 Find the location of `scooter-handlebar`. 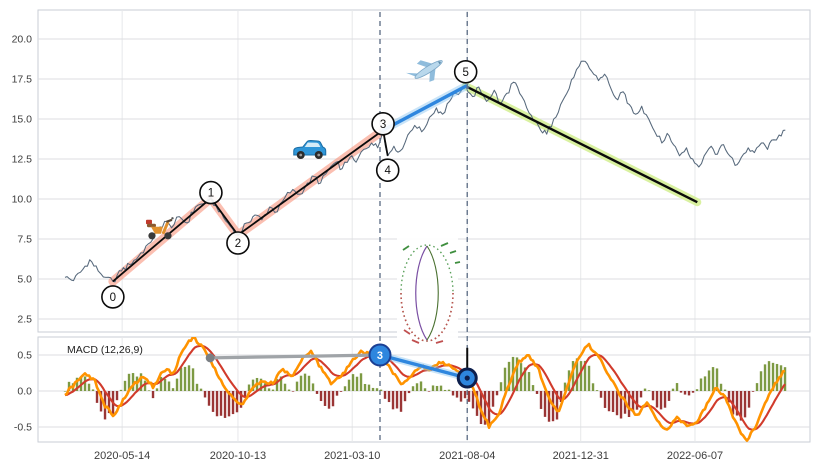

scooter-handlebar is located at coordinates (169, 220).